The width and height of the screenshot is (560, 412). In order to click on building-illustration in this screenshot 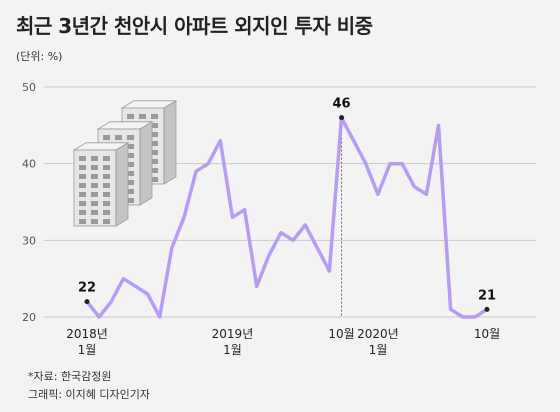, I will do `click(125, 163)`.